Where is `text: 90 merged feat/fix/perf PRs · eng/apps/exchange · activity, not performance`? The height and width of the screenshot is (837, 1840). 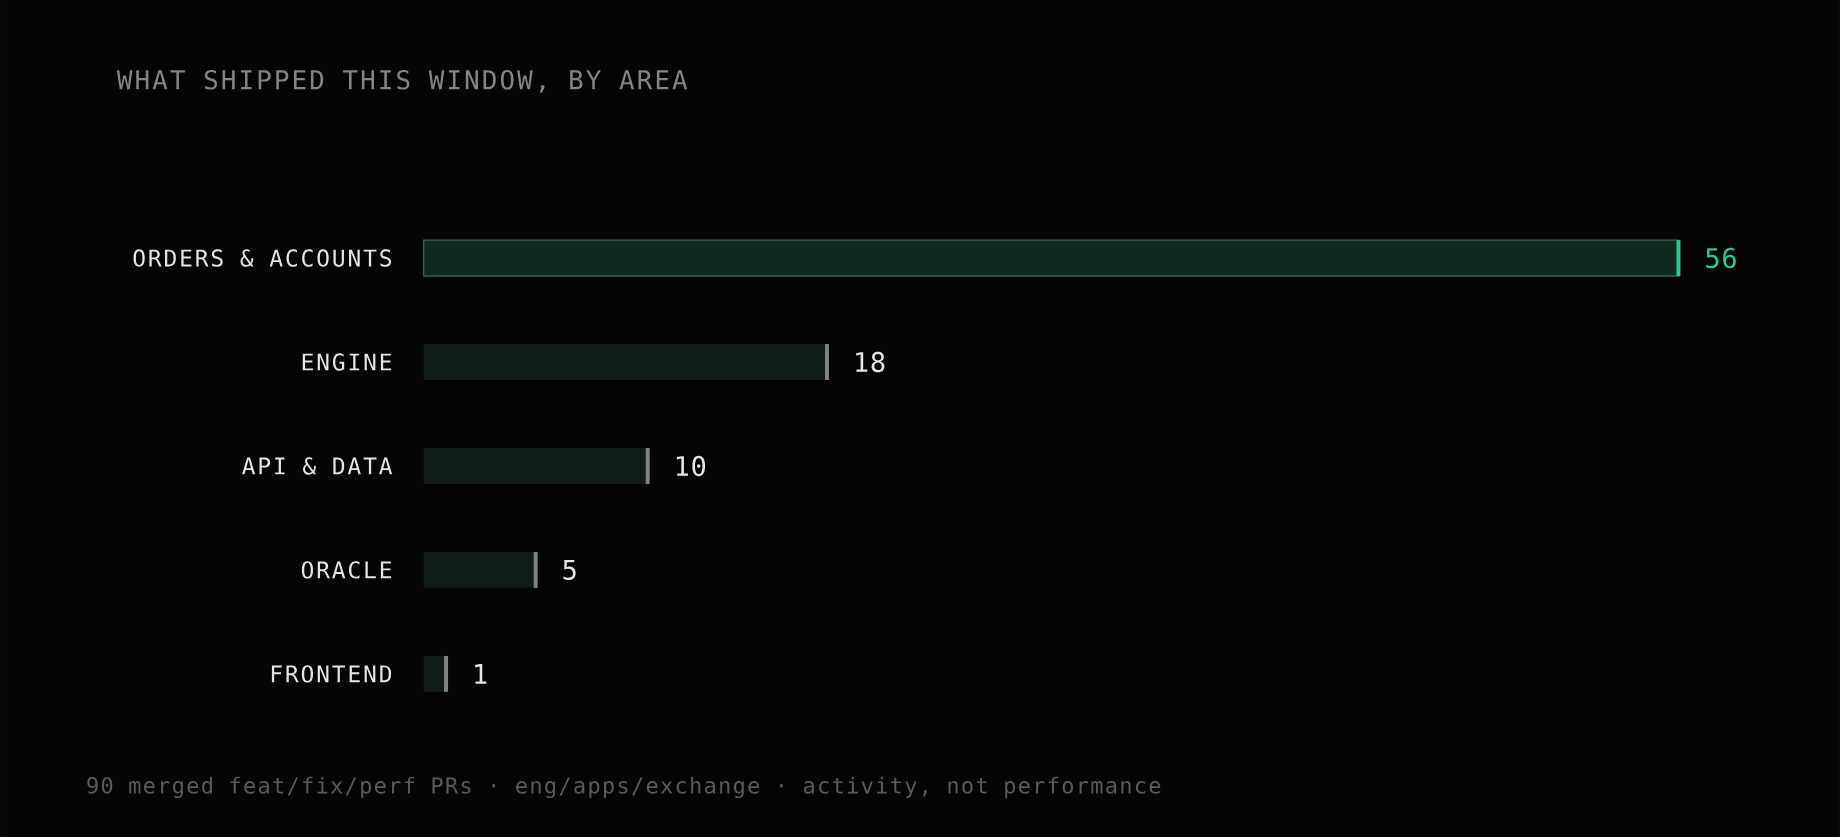
text: 90 merged feat/fix/perf PRs · eng/apps/exchange · activity, not performance is located at coordinates (624, 787).